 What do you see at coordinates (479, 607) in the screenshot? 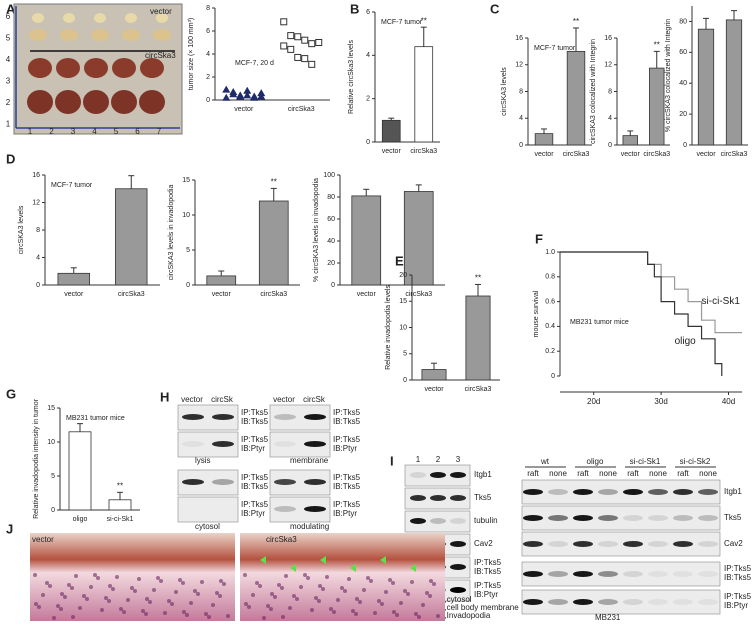
I see `fraction-legend: 2,cell body membrane` at bounding box center [479, 607].